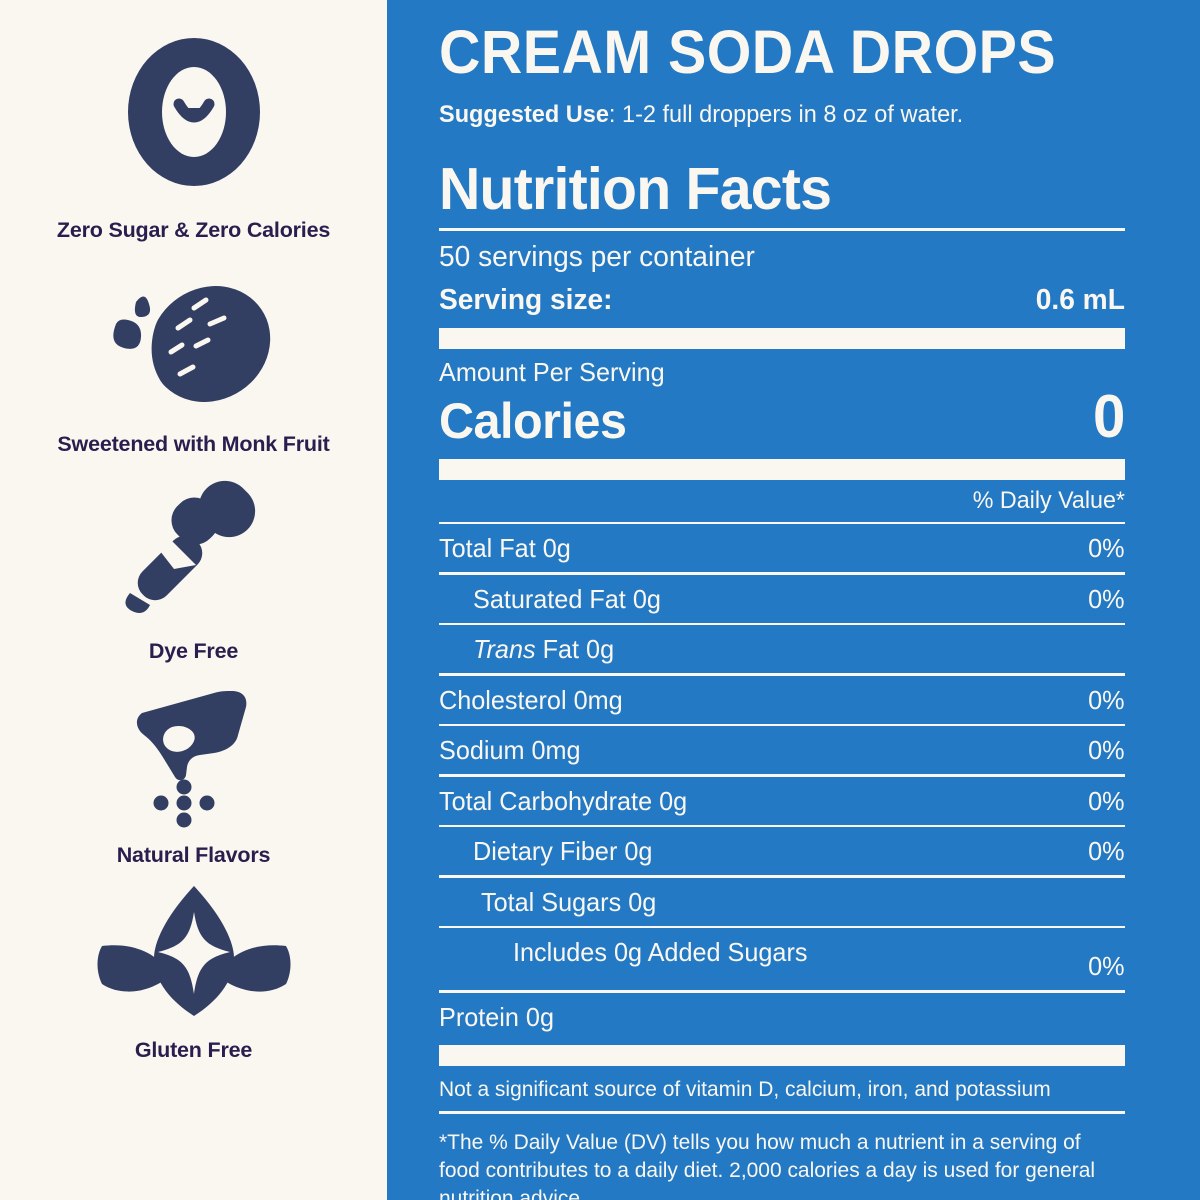 Image resolution: width=1200 pixels, height=1200 pixels. I want to click on feature-gluten-free: Gluten Free, so click(193, 973).